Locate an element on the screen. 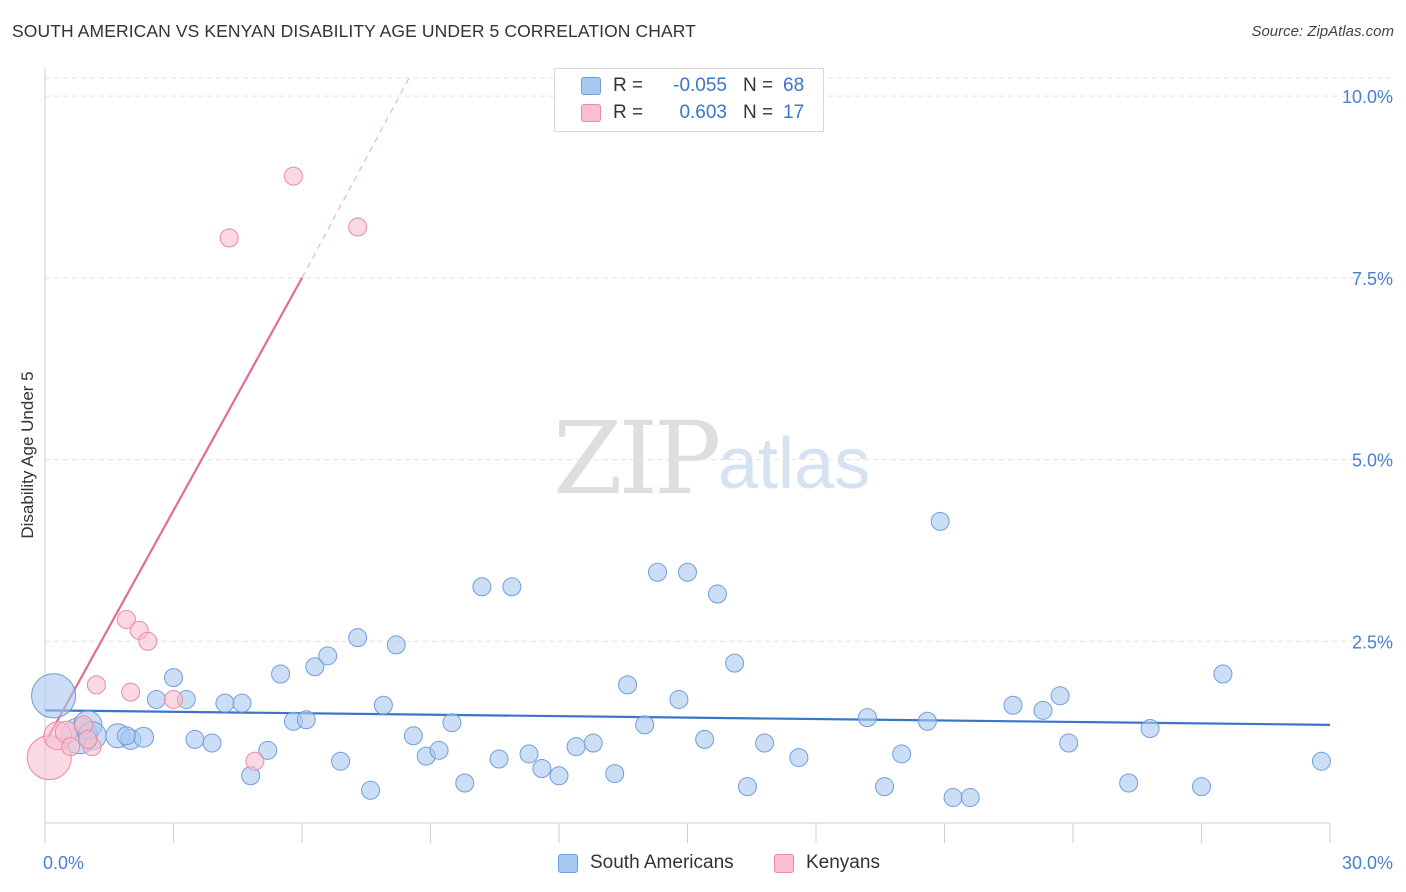 The height and width of the screenshot is (892, 1406). legend-r-value: 0.603 is located at coordinates (703, 112).